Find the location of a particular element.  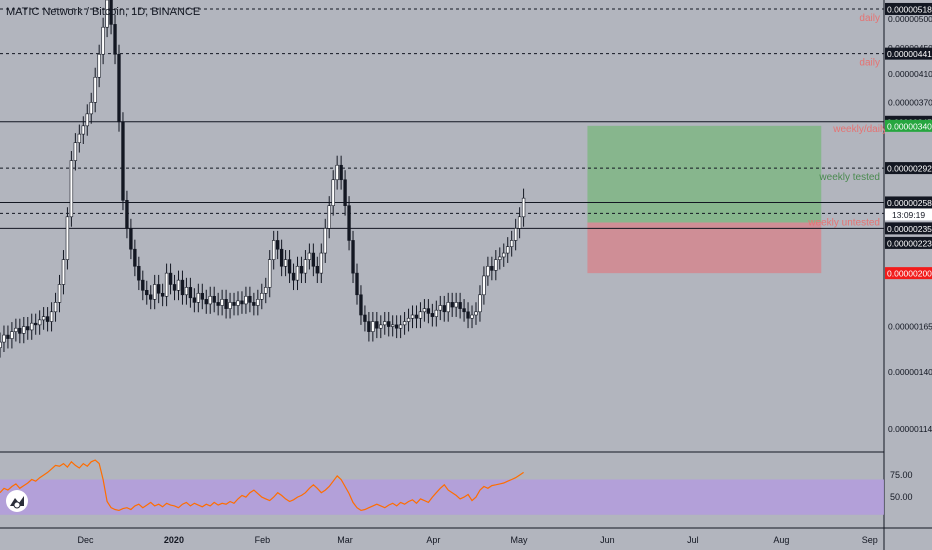

target-price-badge-bg is located at coordinates (908, 125).